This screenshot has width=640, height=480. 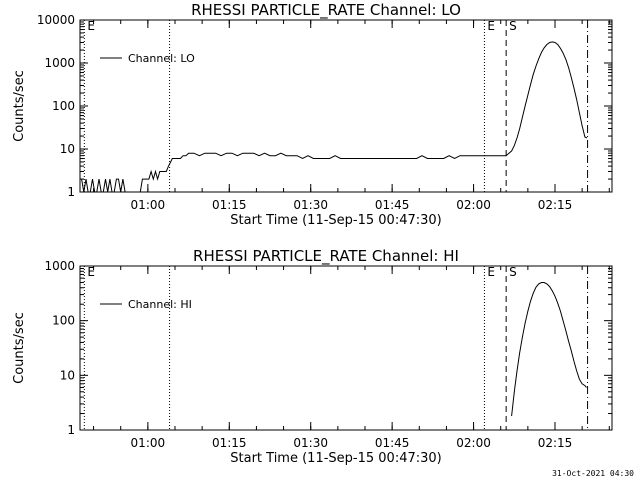 I want to click on data-series-line, so click(x=549, y=349).